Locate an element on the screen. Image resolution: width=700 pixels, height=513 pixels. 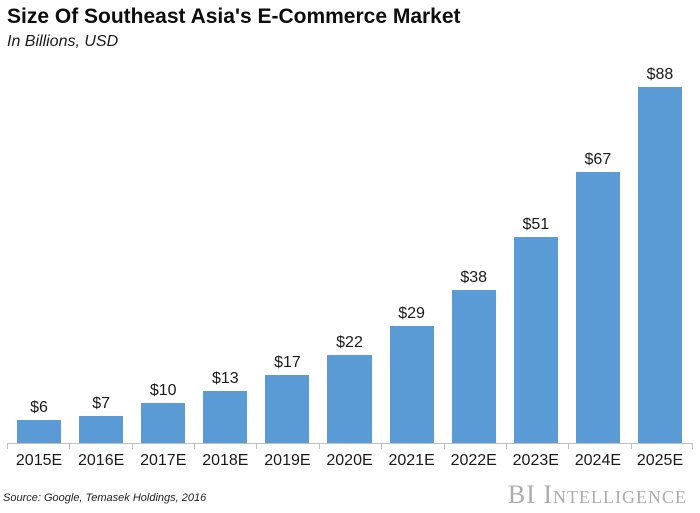
bar-column: $13 is located at coordinates (225, 252).